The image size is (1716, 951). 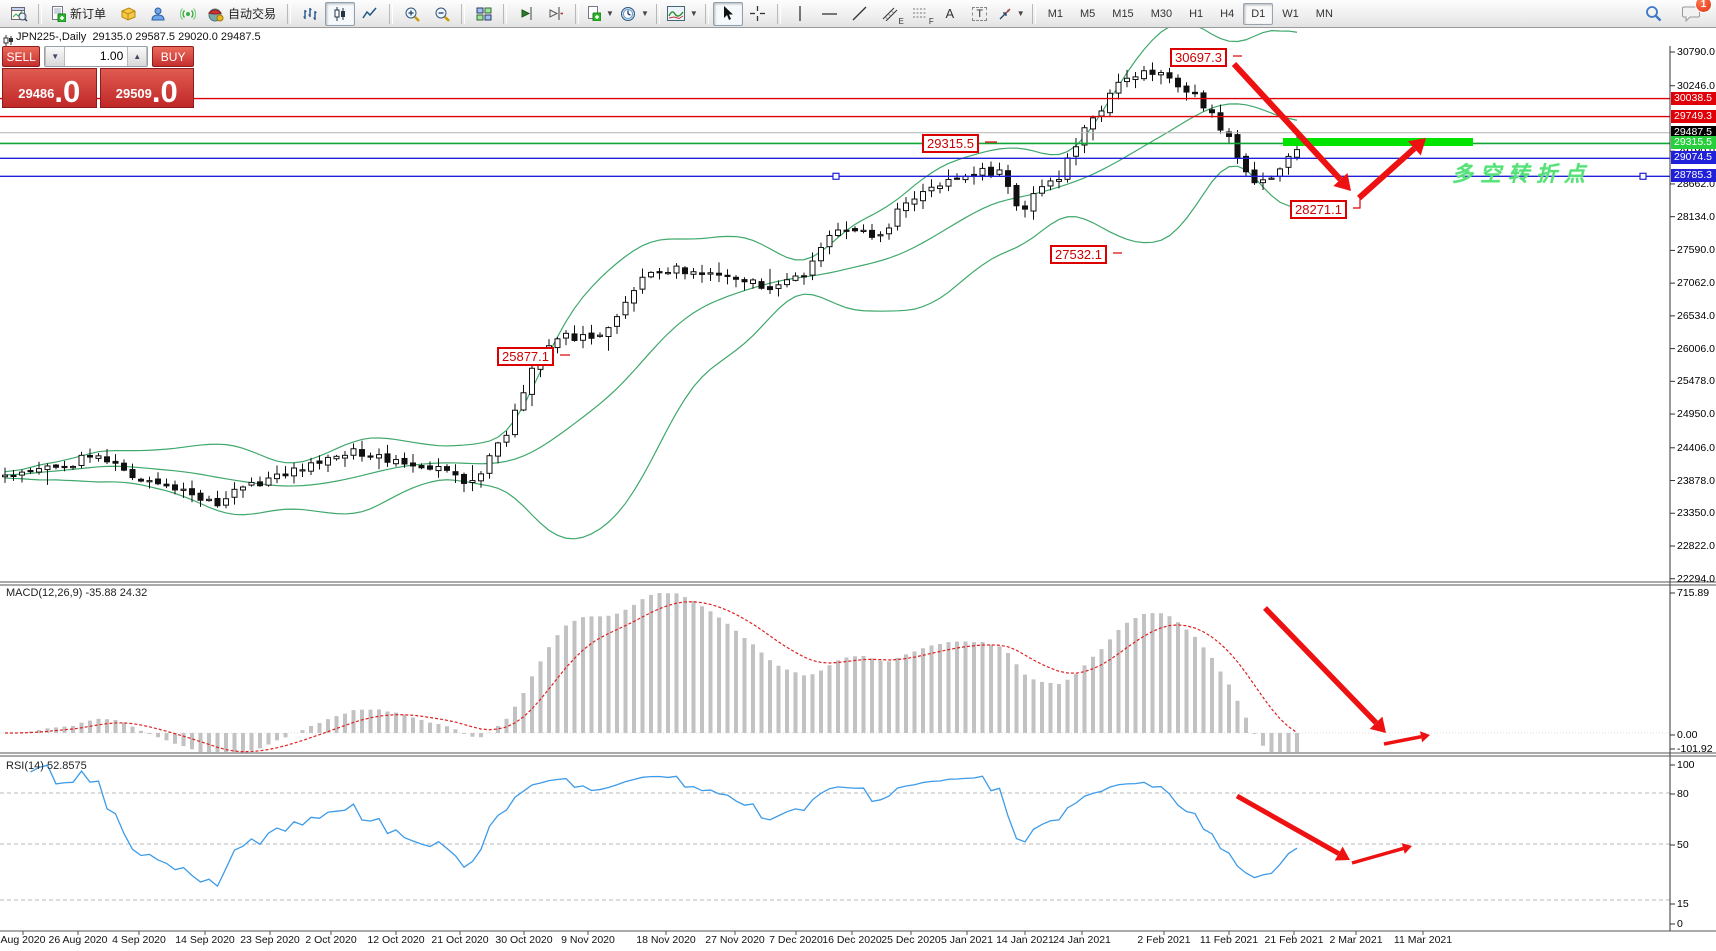 What do you see at coordinates (340, 13) in the screenshot?
I see `candlestick-chart-button` at bounding box center [340, 13].